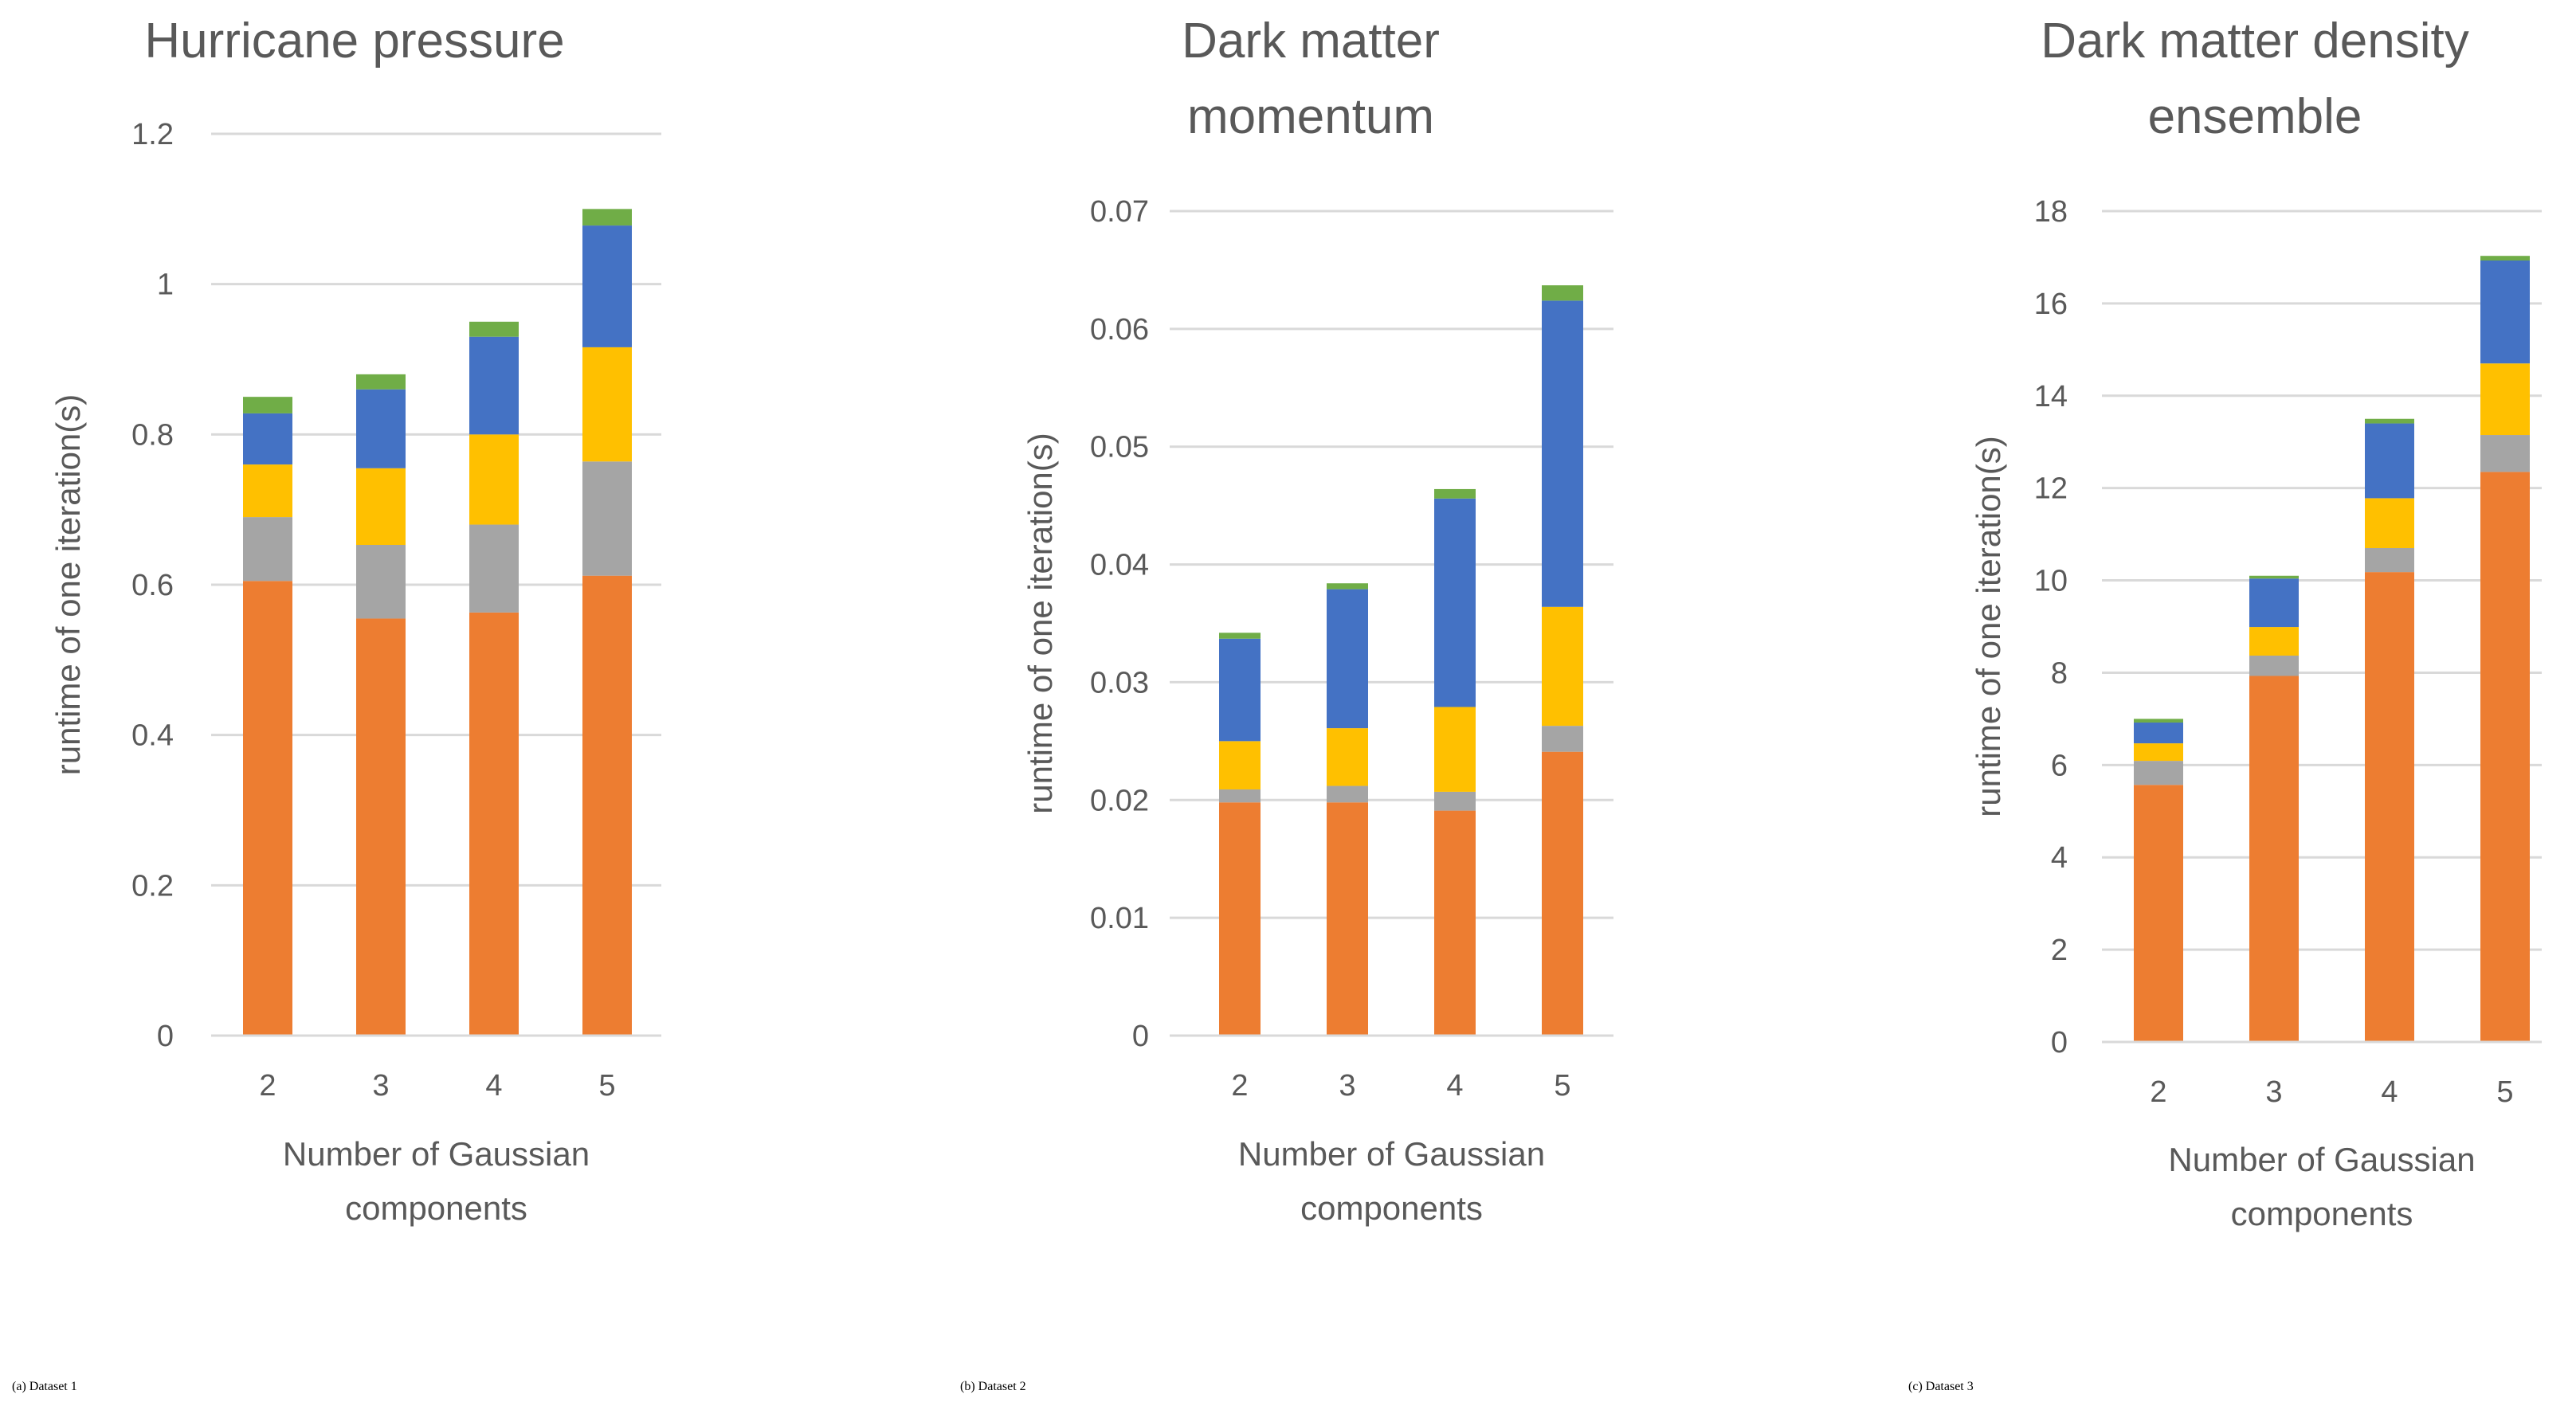 Image resolution: width=2576 pixels, height=1414 pixels. Describe the element at coordinates (1119, 565) in the screenshot. I see `y-tick-label: 0.04` at that location.